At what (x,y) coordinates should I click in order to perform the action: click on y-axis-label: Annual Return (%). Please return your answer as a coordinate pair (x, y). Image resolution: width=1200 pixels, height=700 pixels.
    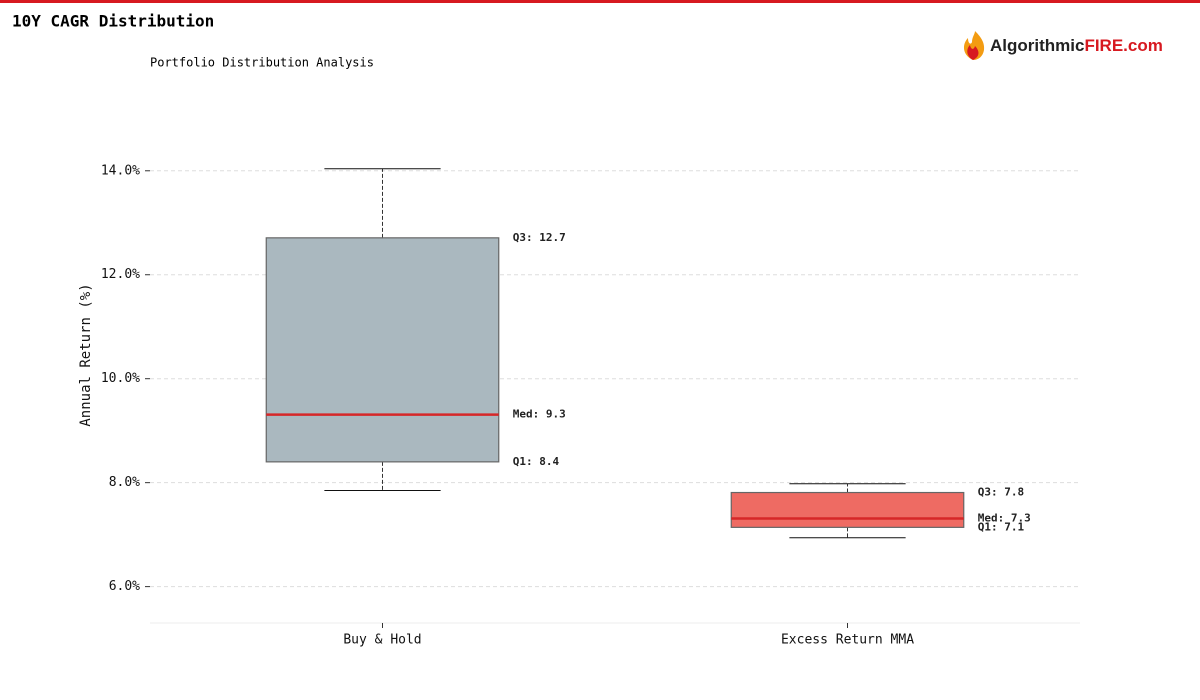
    Looking at the image, I should click on (86, 354).